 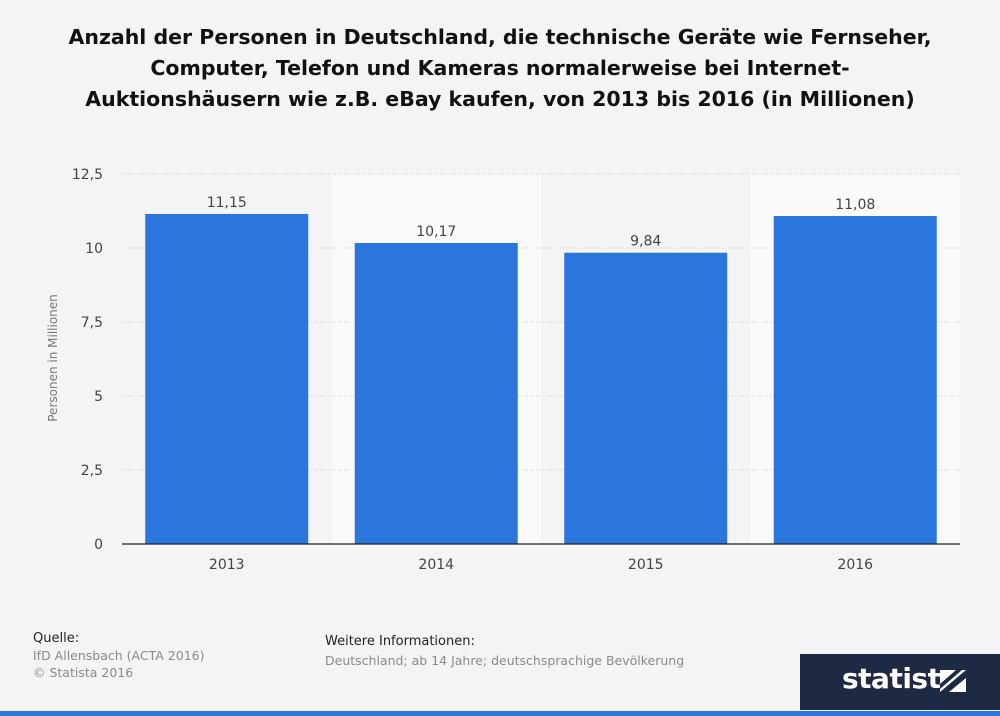 What do you see at coordinates (645, 242) in the screenshot?
I see `value-label: 9,84` at bounding box center [645, 242].